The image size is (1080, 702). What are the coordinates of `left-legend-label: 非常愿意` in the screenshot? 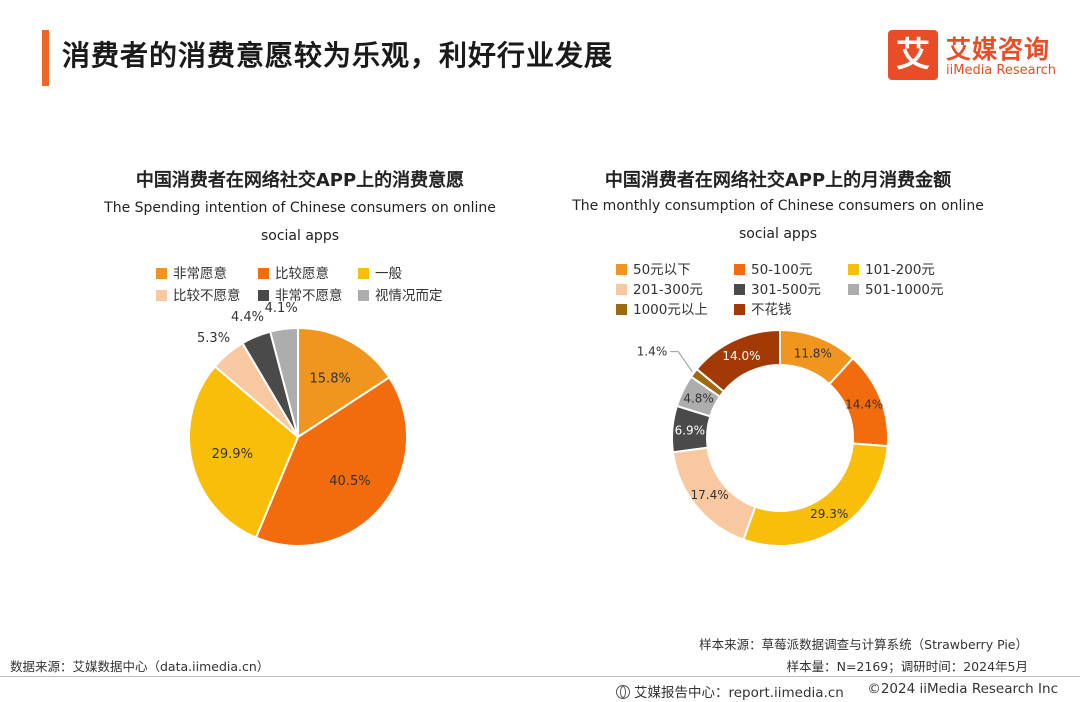 It's located at (200, 274).